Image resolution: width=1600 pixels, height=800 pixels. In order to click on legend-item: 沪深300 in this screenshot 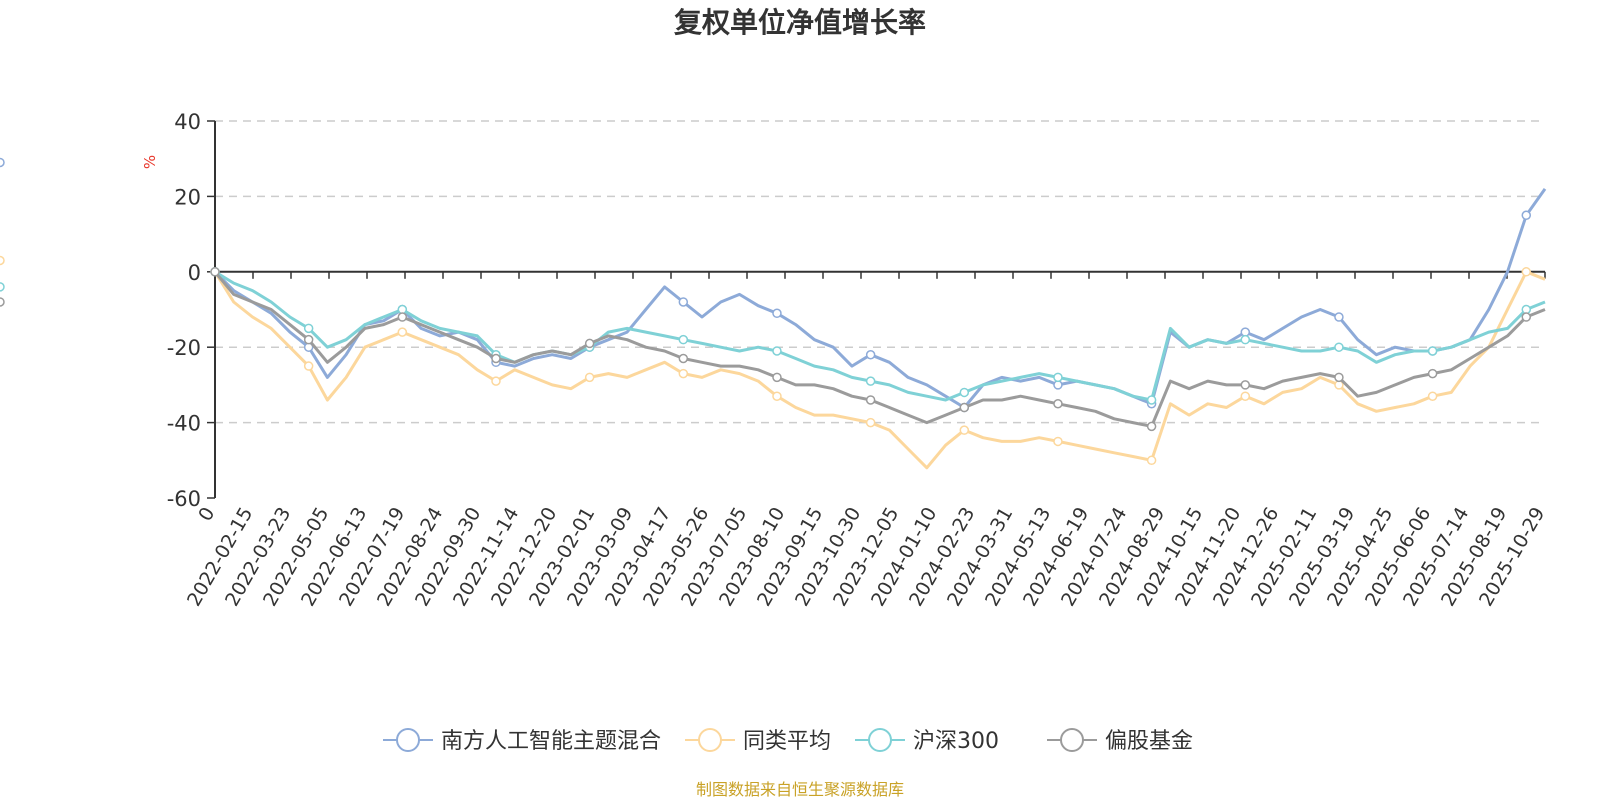, I will do `click(927, 741)`.